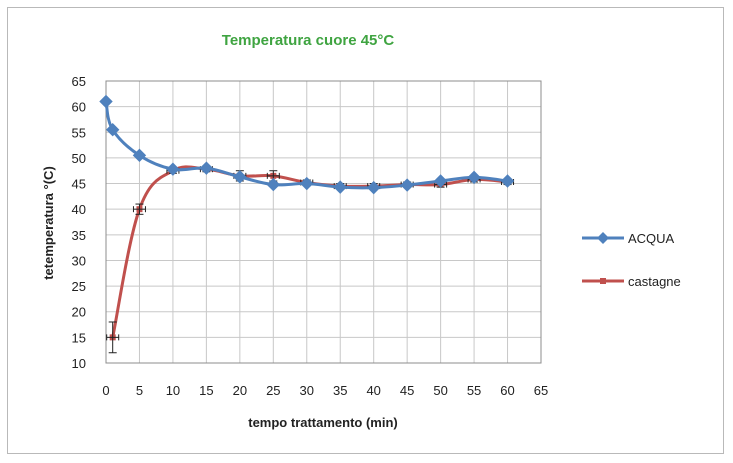 This screenshot has width=733, height=463. What do you see at coordinates (79, 81) in the screenshot?
I see `y-tick-label: 65` at bounding box center [79, 81].